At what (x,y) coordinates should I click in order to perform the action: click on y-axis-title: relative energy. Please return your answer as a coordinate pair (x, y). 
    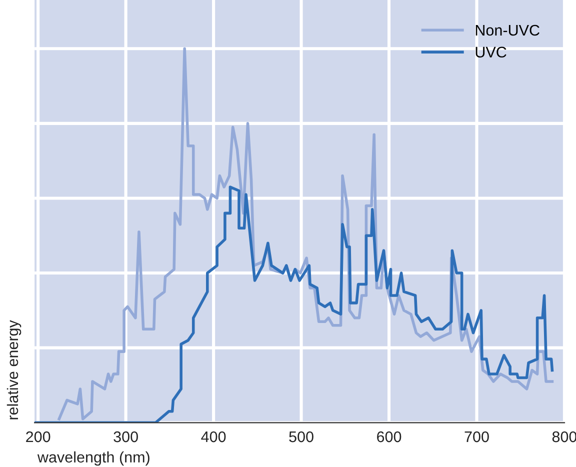
    Looking at the image, I should click on (14, 370).